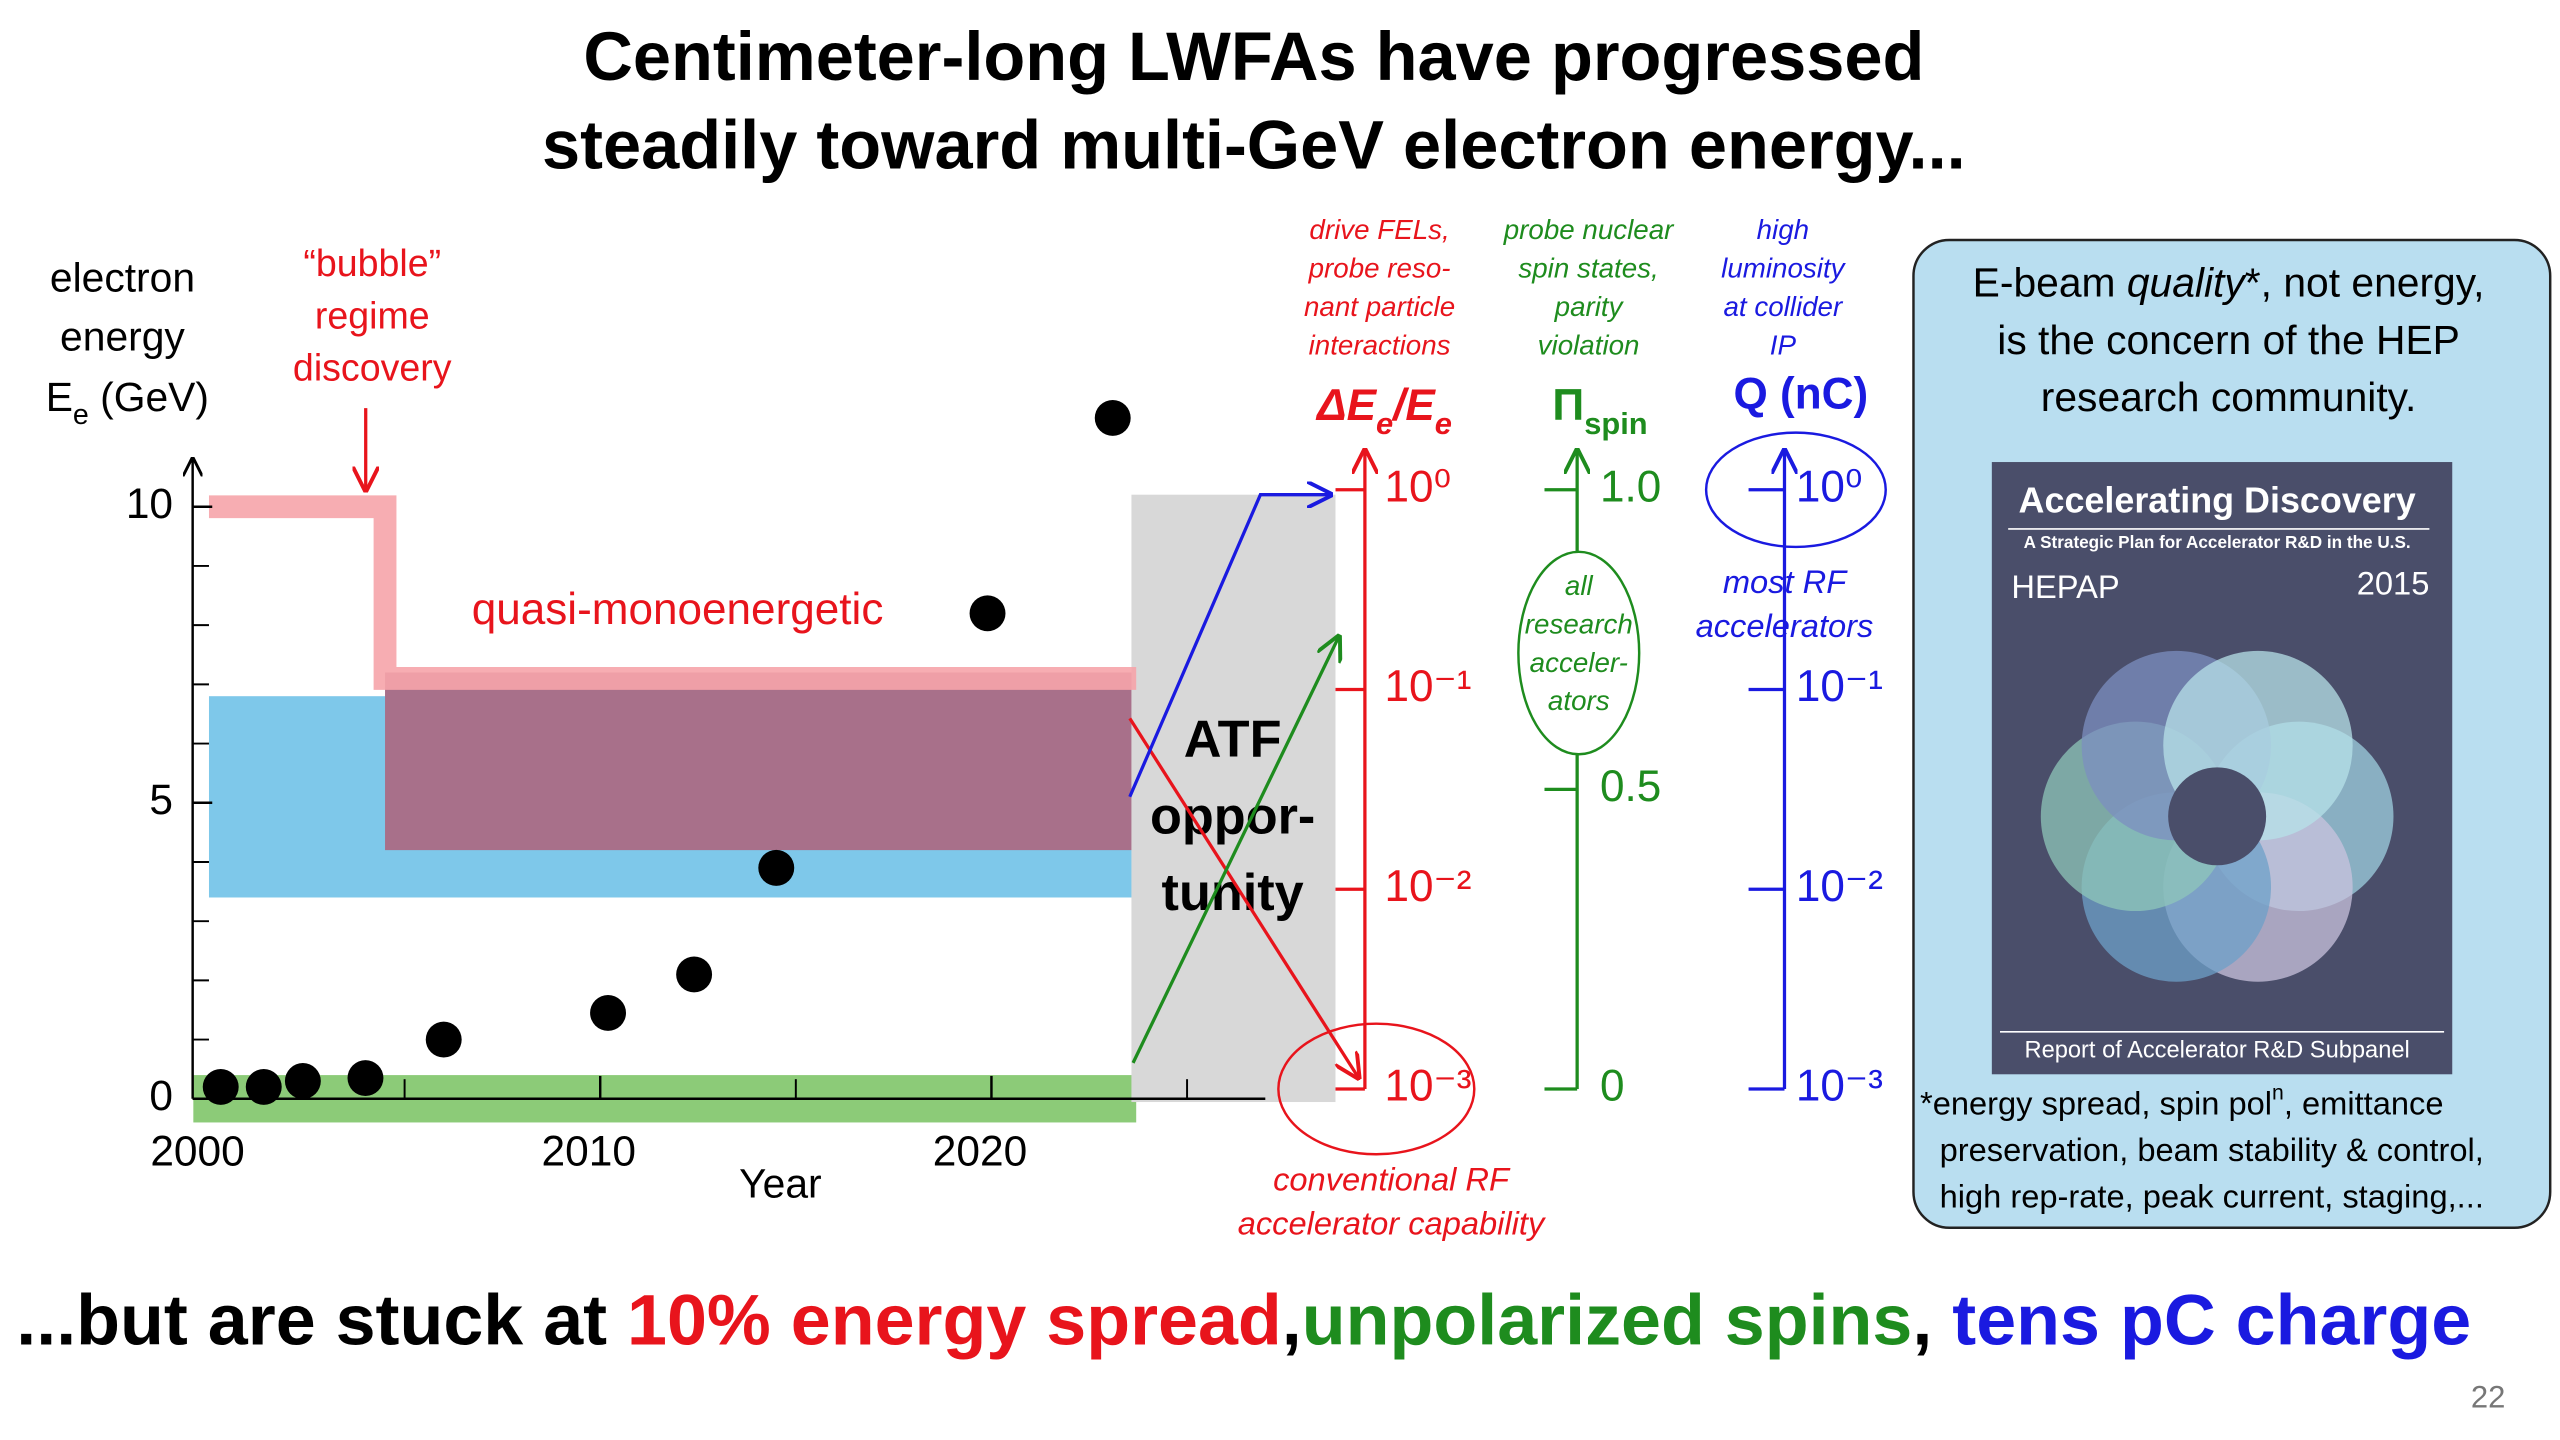 This screenshot has width=2560, height=1440. What do you see at coordinates (1253, 56) in the screenshot?
I see `slide-title: Centimeter-long LWFAs have progressed` at bounding box center [1253, 56].